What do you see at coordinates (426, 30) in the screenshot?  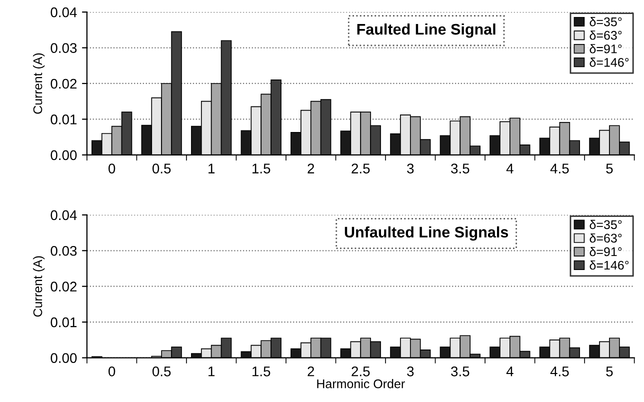 I see `text: Faulted Line Signal` at bounding box center [426, 30].